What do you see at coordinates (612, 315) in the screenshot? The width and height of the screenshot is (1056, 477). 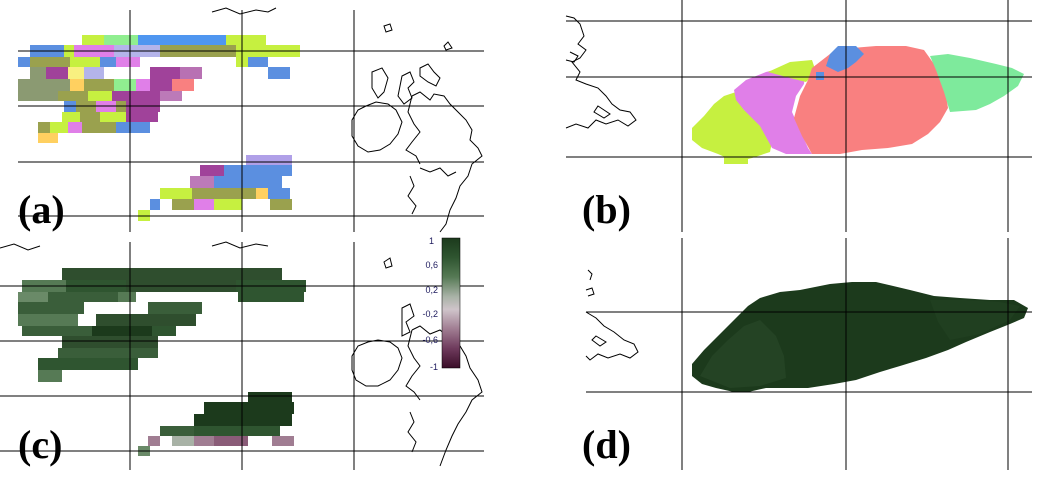 I see `panel-d-coastline` at bounding box center [612, 315].